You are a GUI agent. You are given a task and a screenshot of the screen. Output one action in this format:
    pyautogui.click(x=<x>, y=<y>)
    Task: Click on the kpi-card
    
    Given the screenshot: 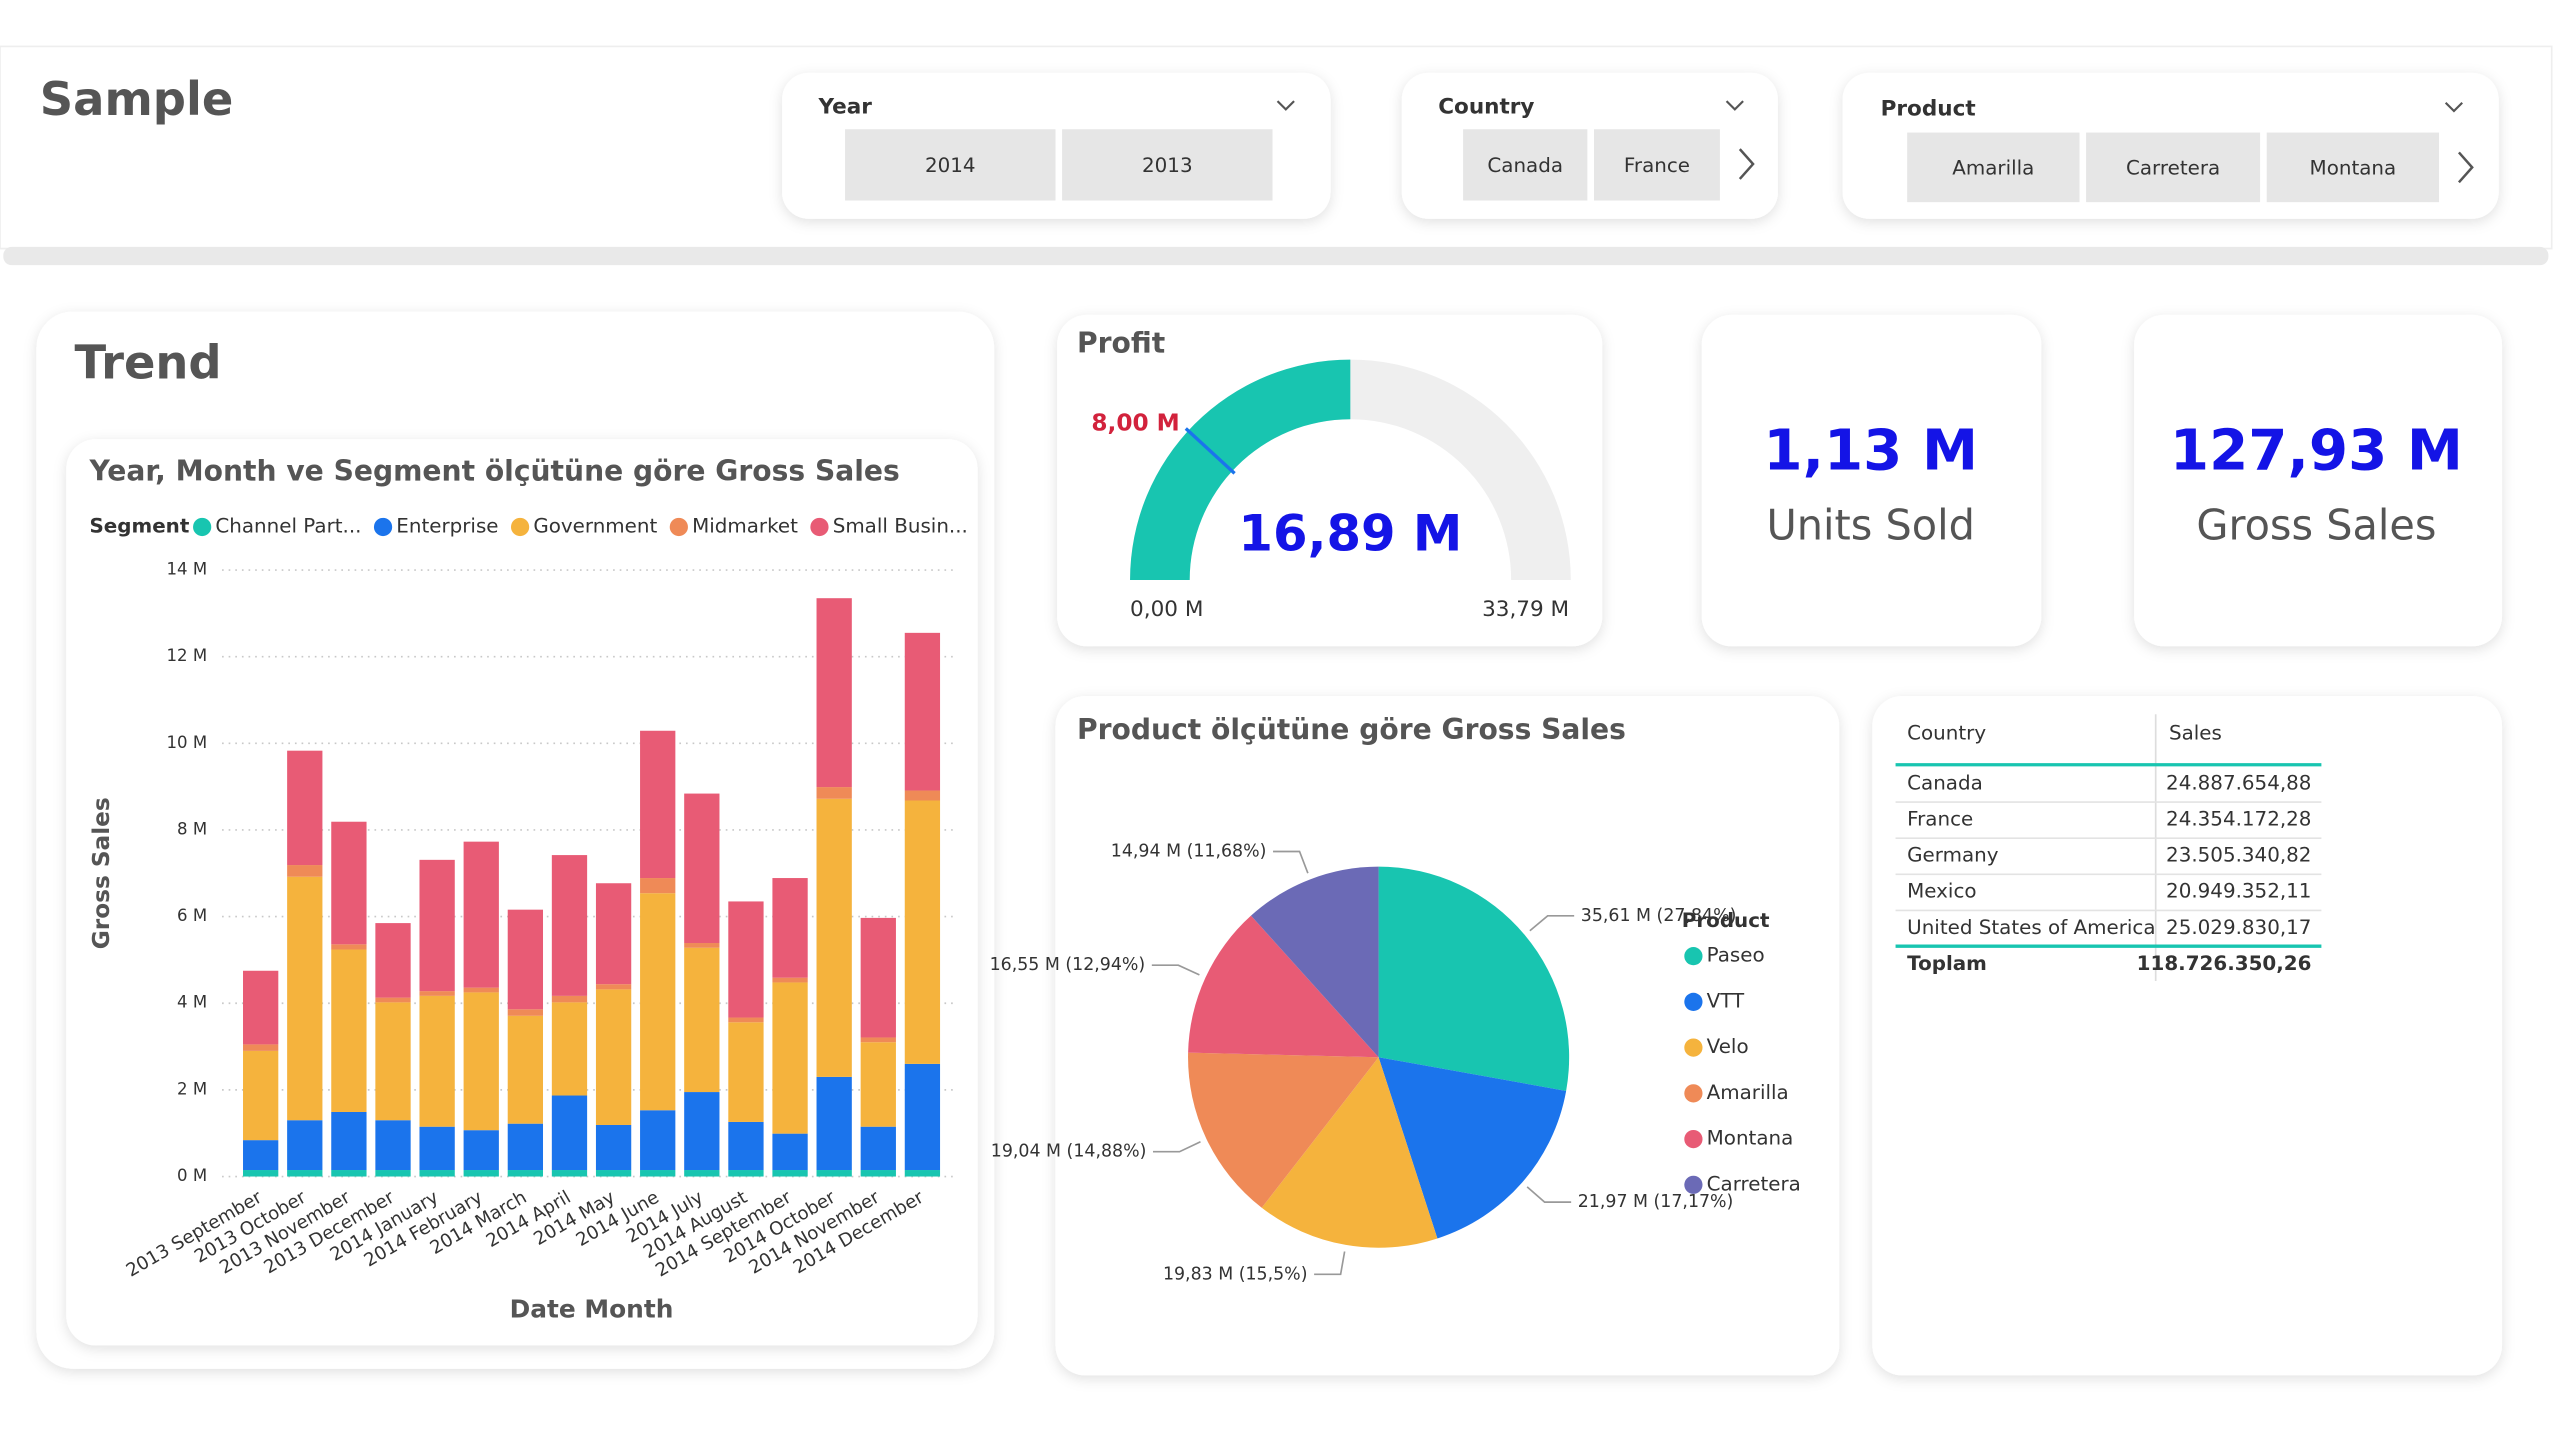 What is the action you would take?
    pyautogui.click(x=2318, y=480)
    